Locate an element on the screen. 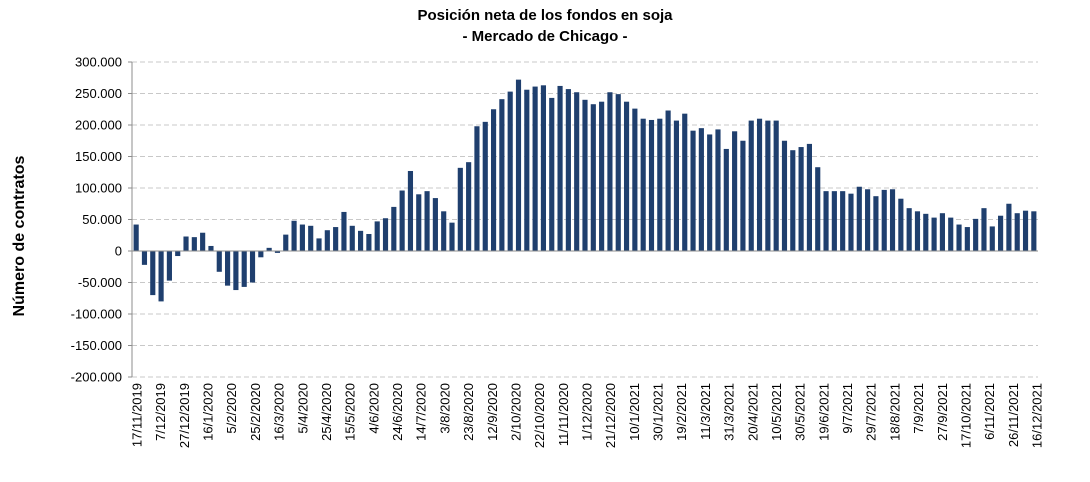 This screenshot has height=482, width=1090. x-tick-label: 6/11/2021 is located at coordinates (989, 411).